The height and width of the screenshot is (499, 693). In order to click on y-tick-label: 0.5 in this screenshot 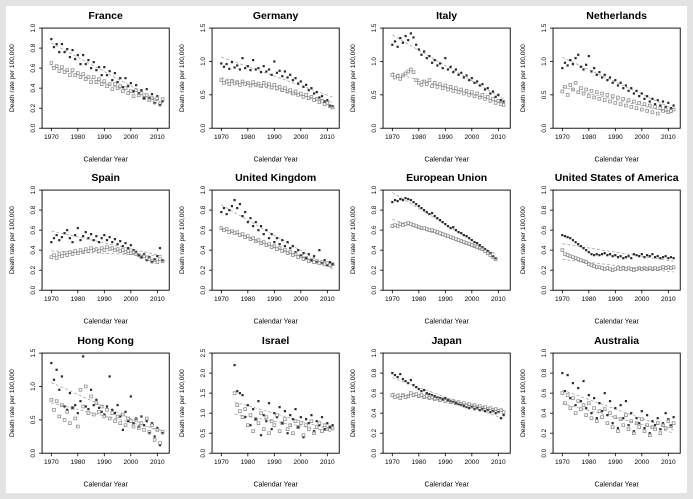, I will do `click(544, 94)`.